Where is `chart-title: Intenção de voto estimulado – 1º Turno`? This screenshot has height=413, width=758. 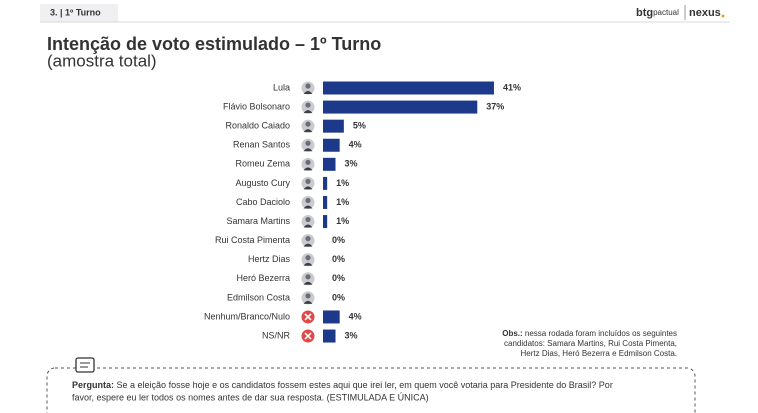 chart-title: Intenção de voto estimulado – 1º Turno is located at coordinates (214, 44).